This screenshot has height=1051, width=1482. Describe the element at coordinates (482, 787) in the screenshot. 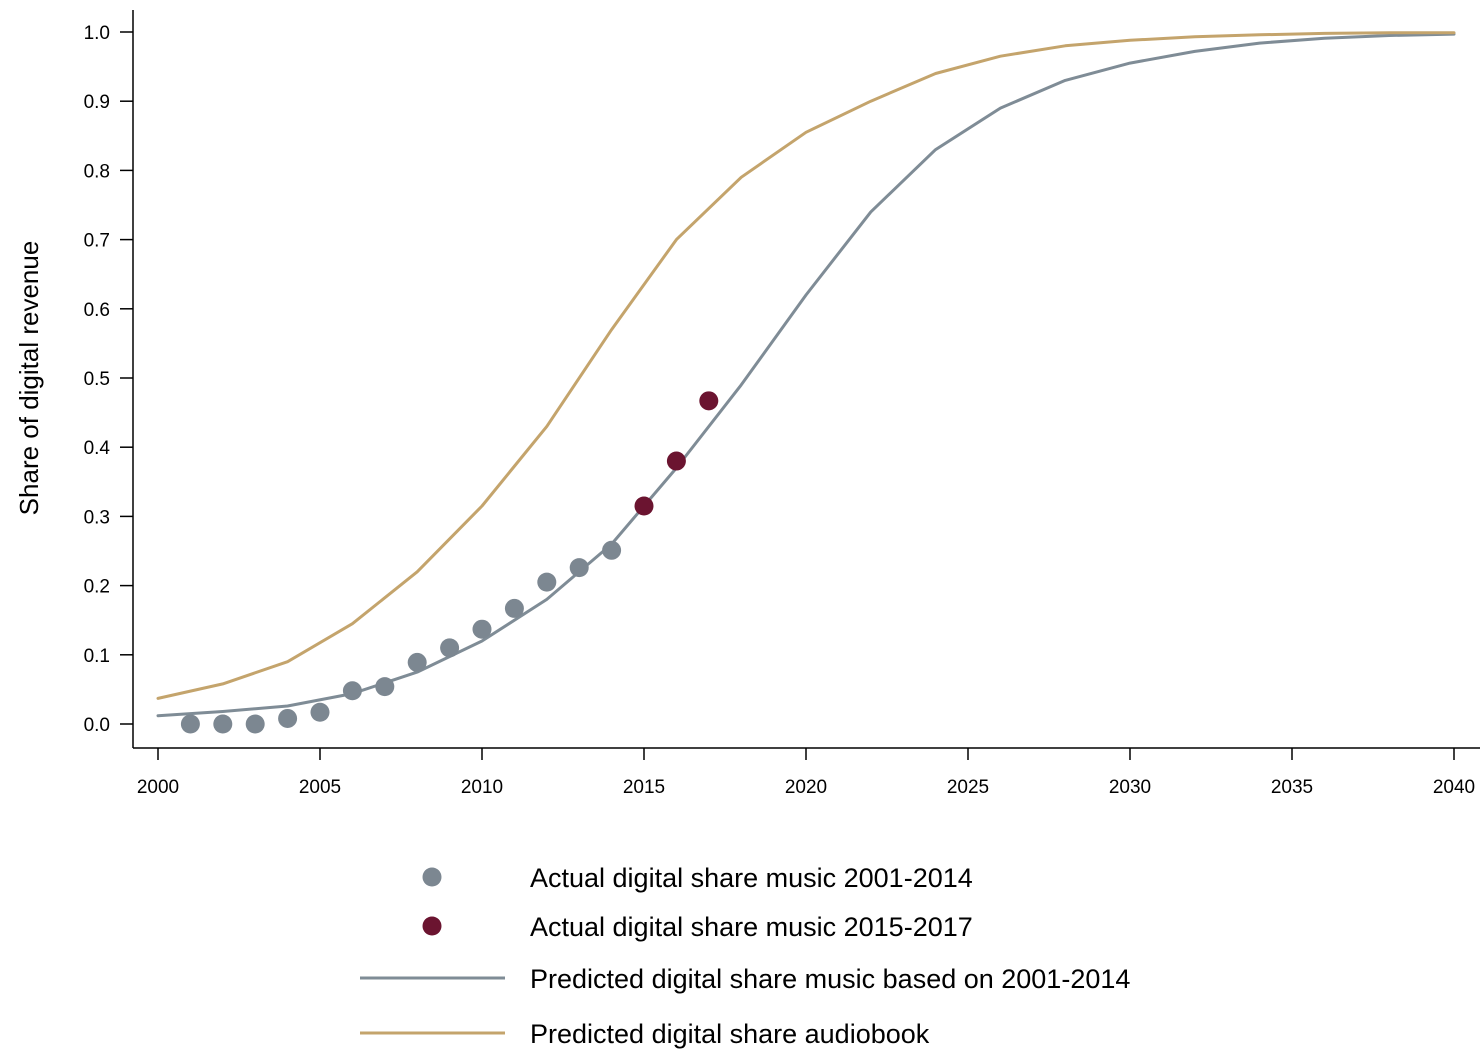

I see `x-tick-label: 2010` at that location.